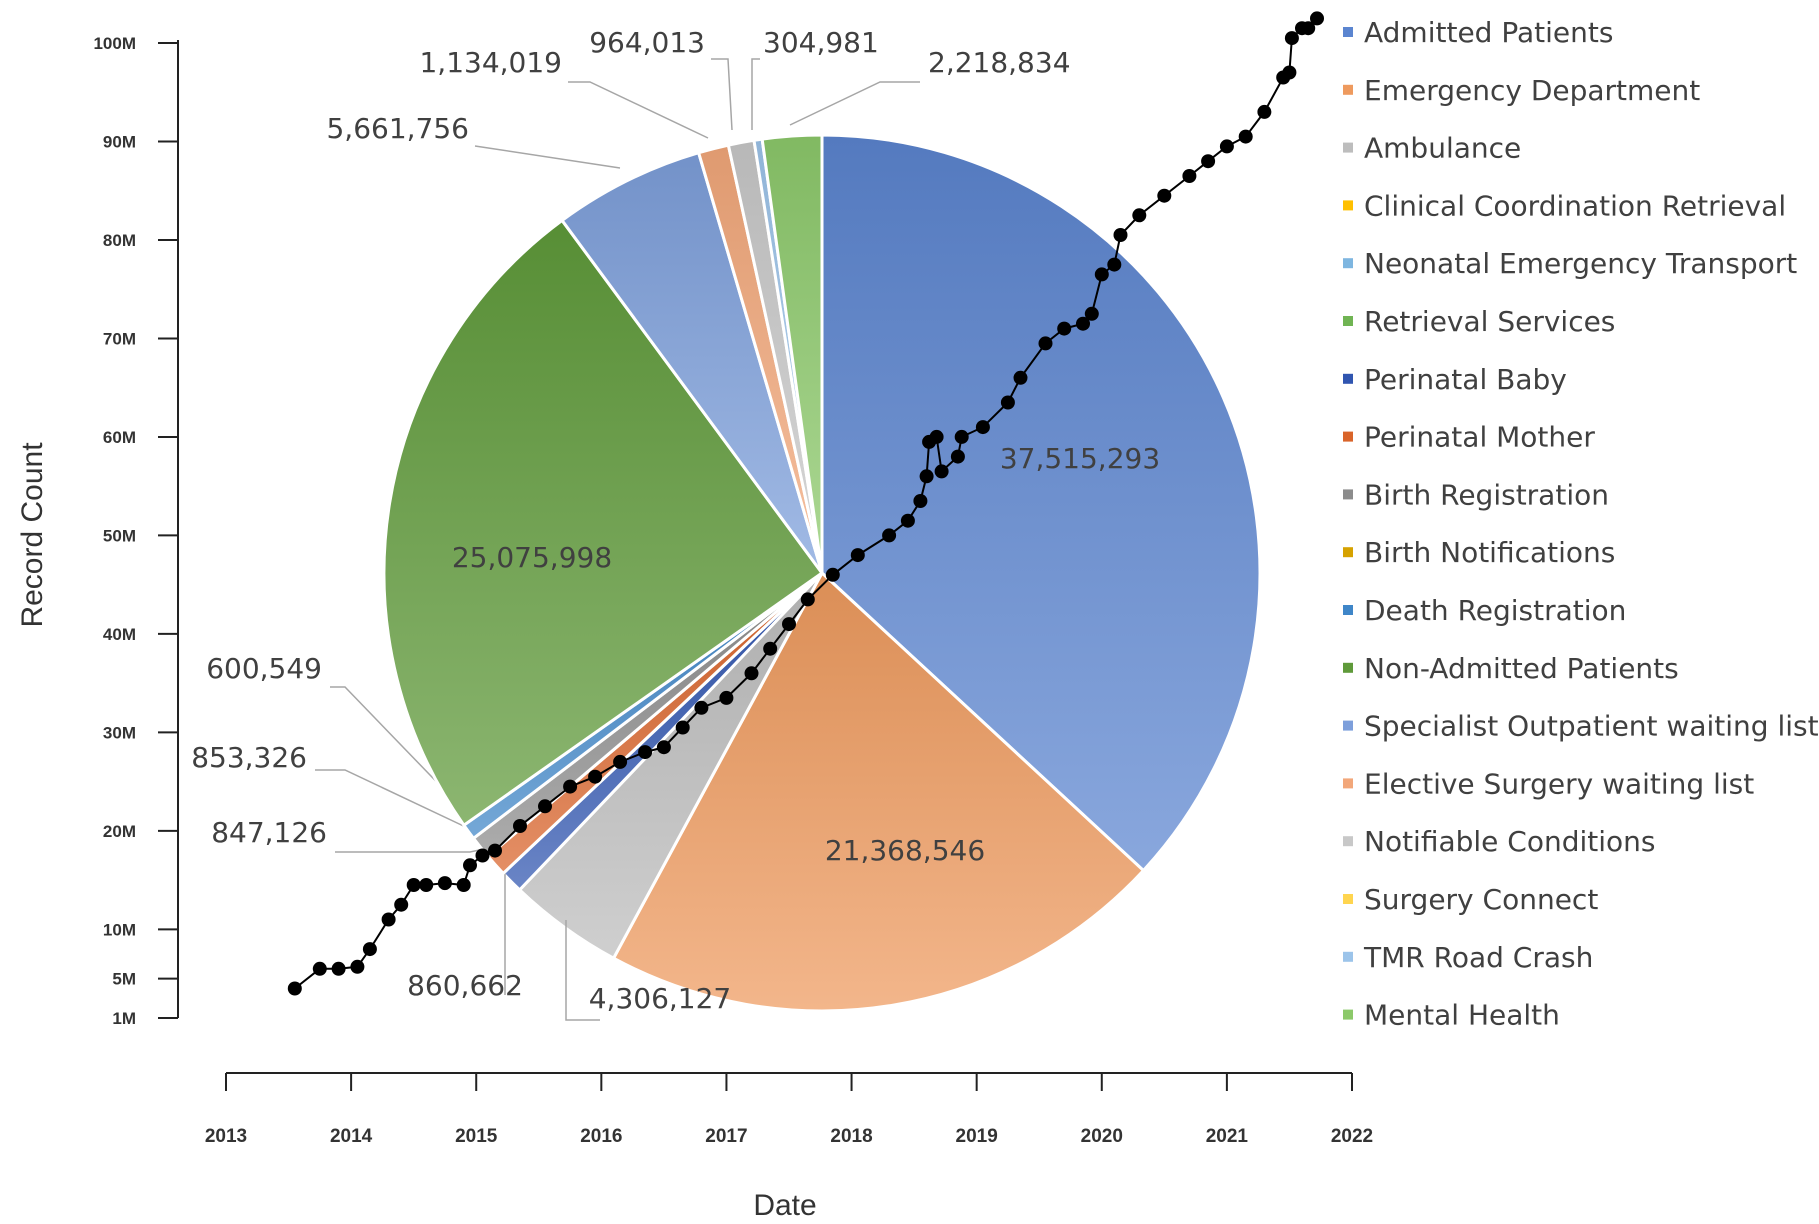  Describe the element at coordinates (32, 535) in the screenshot. I see `y-axis-title: Record Count` at that location.